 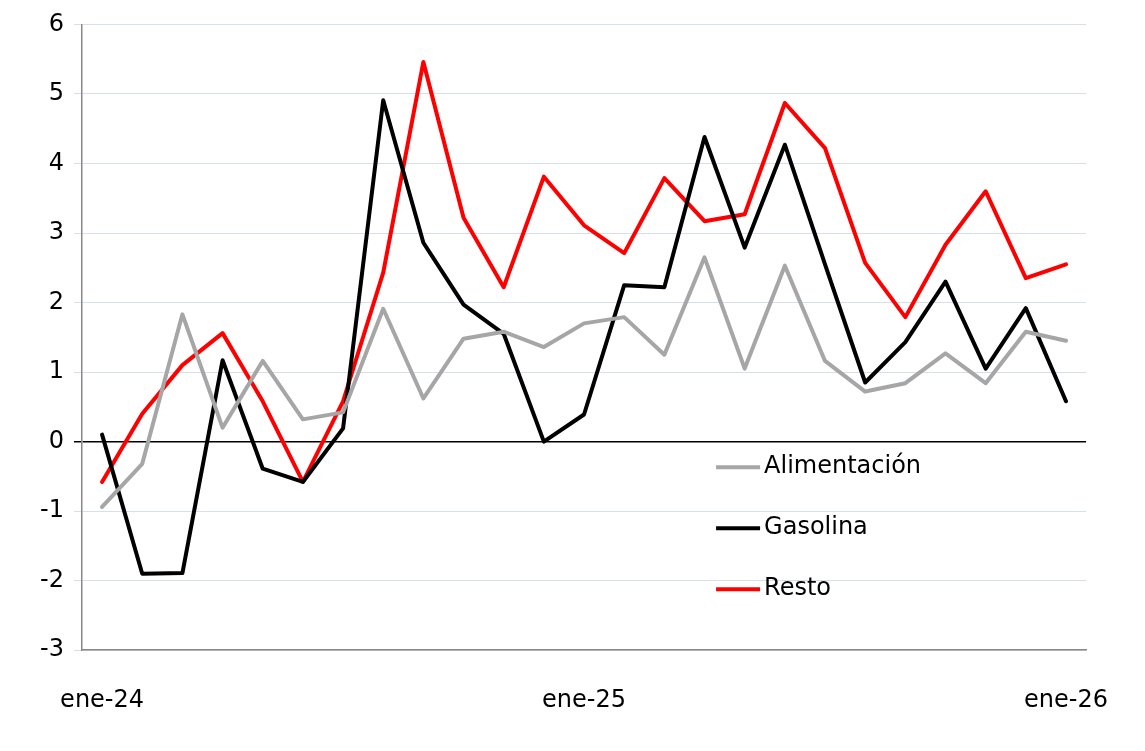 What do you see at coordinates (1066, 698) in the screenshot?
I see `x-tick-label: ene-26` at bounding box center [1066, 698].